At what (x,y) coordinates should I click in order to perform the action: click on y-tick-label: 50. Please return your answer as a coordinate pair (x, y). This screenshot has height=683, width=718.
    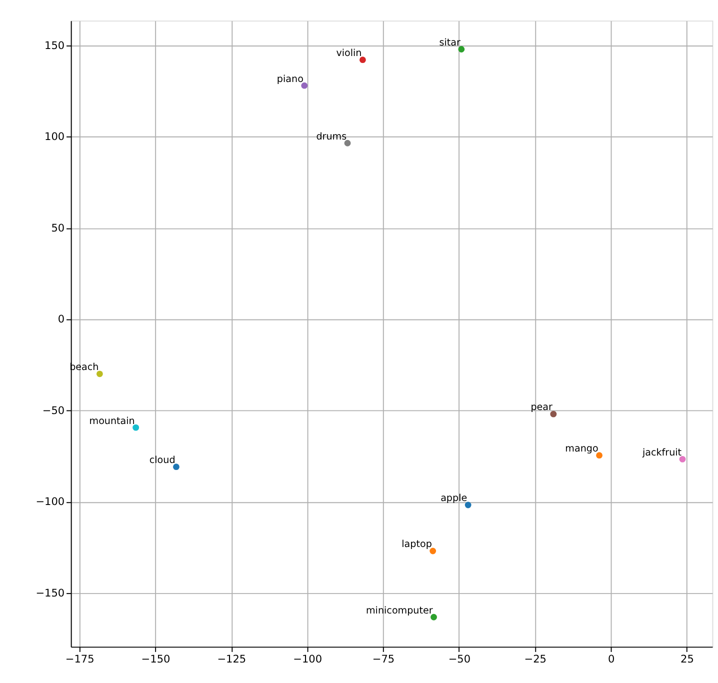
    Looking at the image, I should click on (58, 228).